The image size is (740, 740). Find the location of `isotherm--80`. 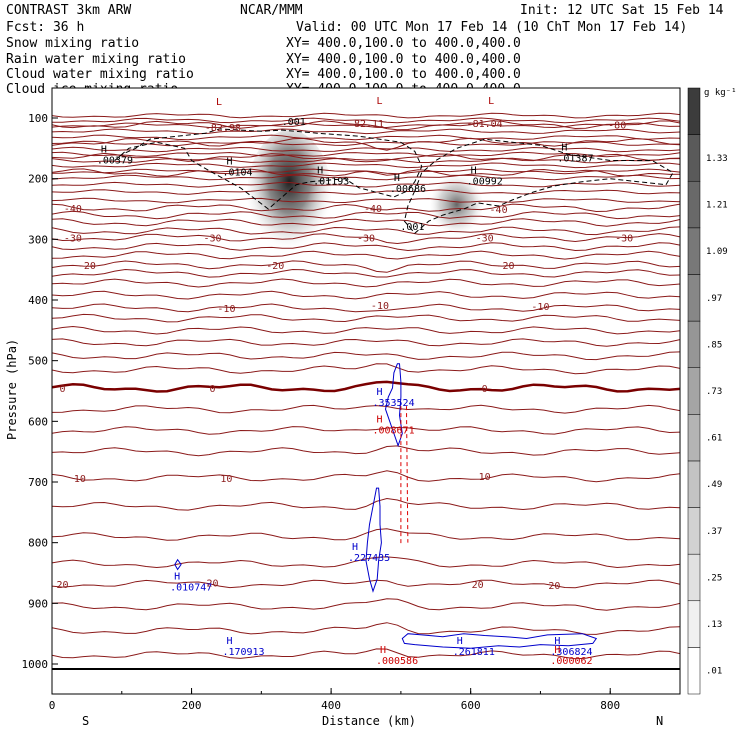

isotherm--80 is located at coordinates (366, 125).